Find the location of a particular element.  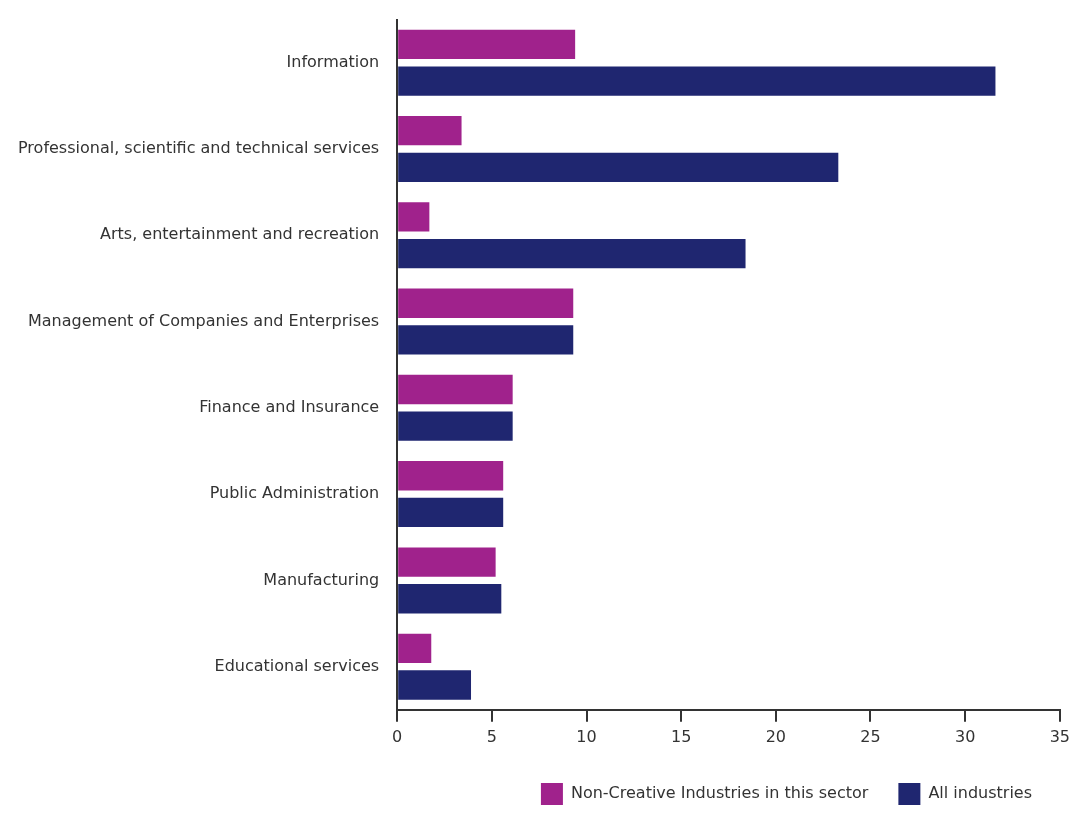

y-tick-label: Professional, scientific and technical services is located at coordinates (198, 148).